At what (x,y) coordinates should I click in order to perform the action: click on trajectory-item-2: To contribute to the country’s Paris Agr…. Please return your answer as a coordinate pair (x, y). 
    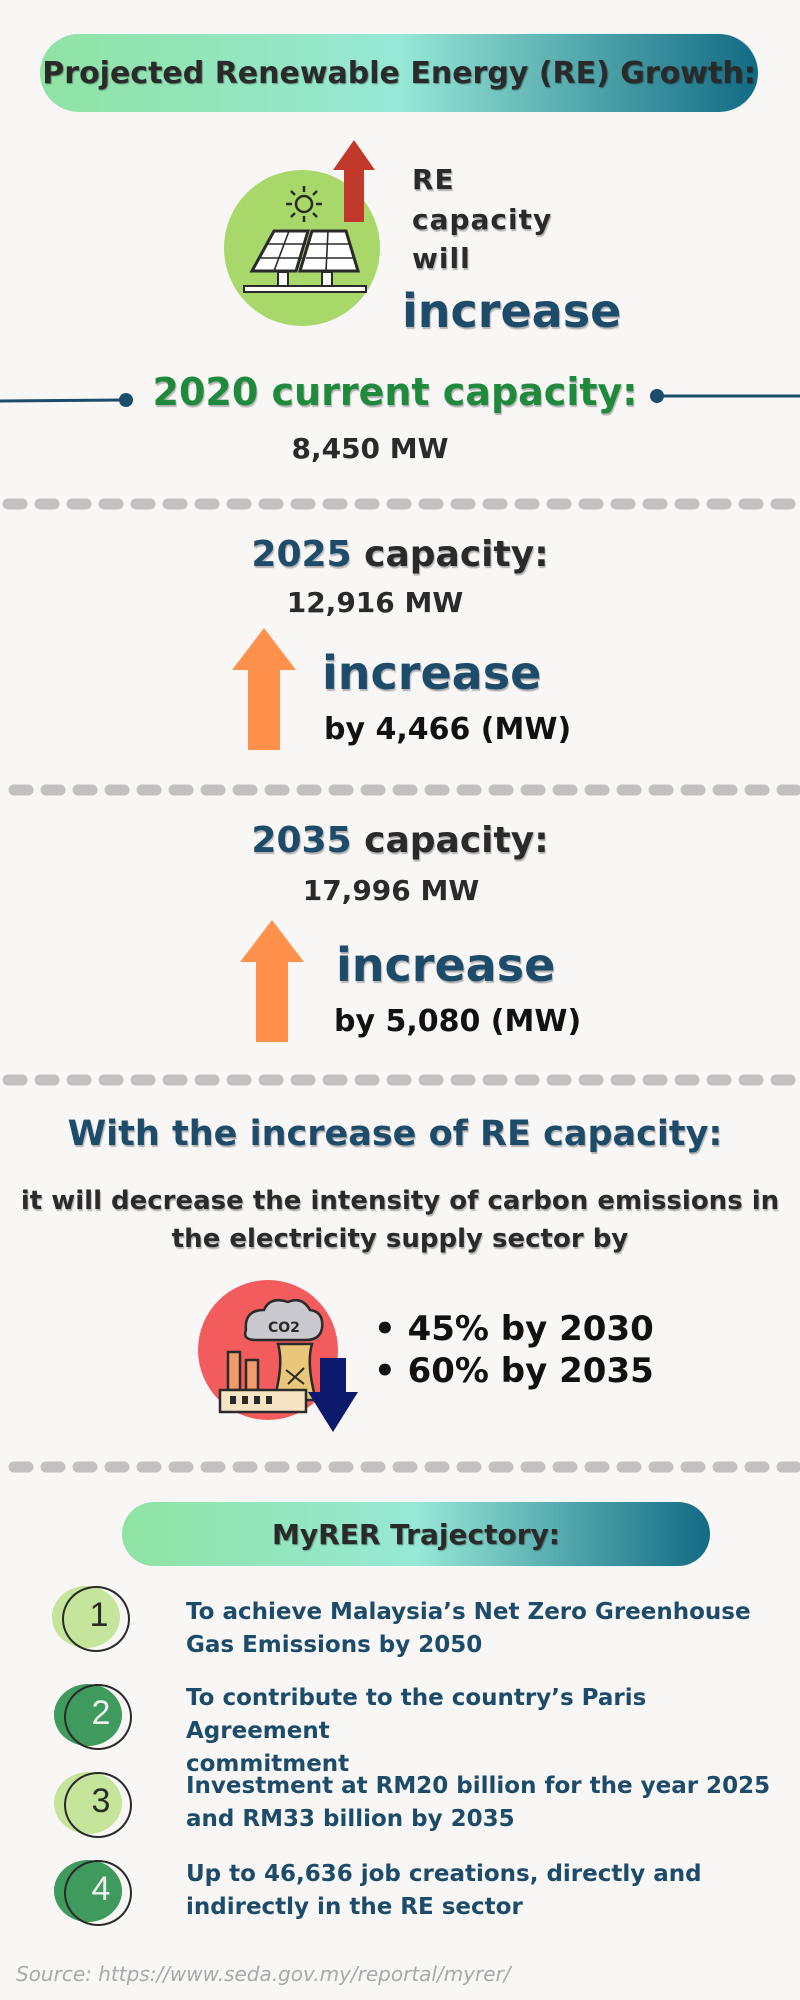
    Looking at the image, I should click on (416, 1731).